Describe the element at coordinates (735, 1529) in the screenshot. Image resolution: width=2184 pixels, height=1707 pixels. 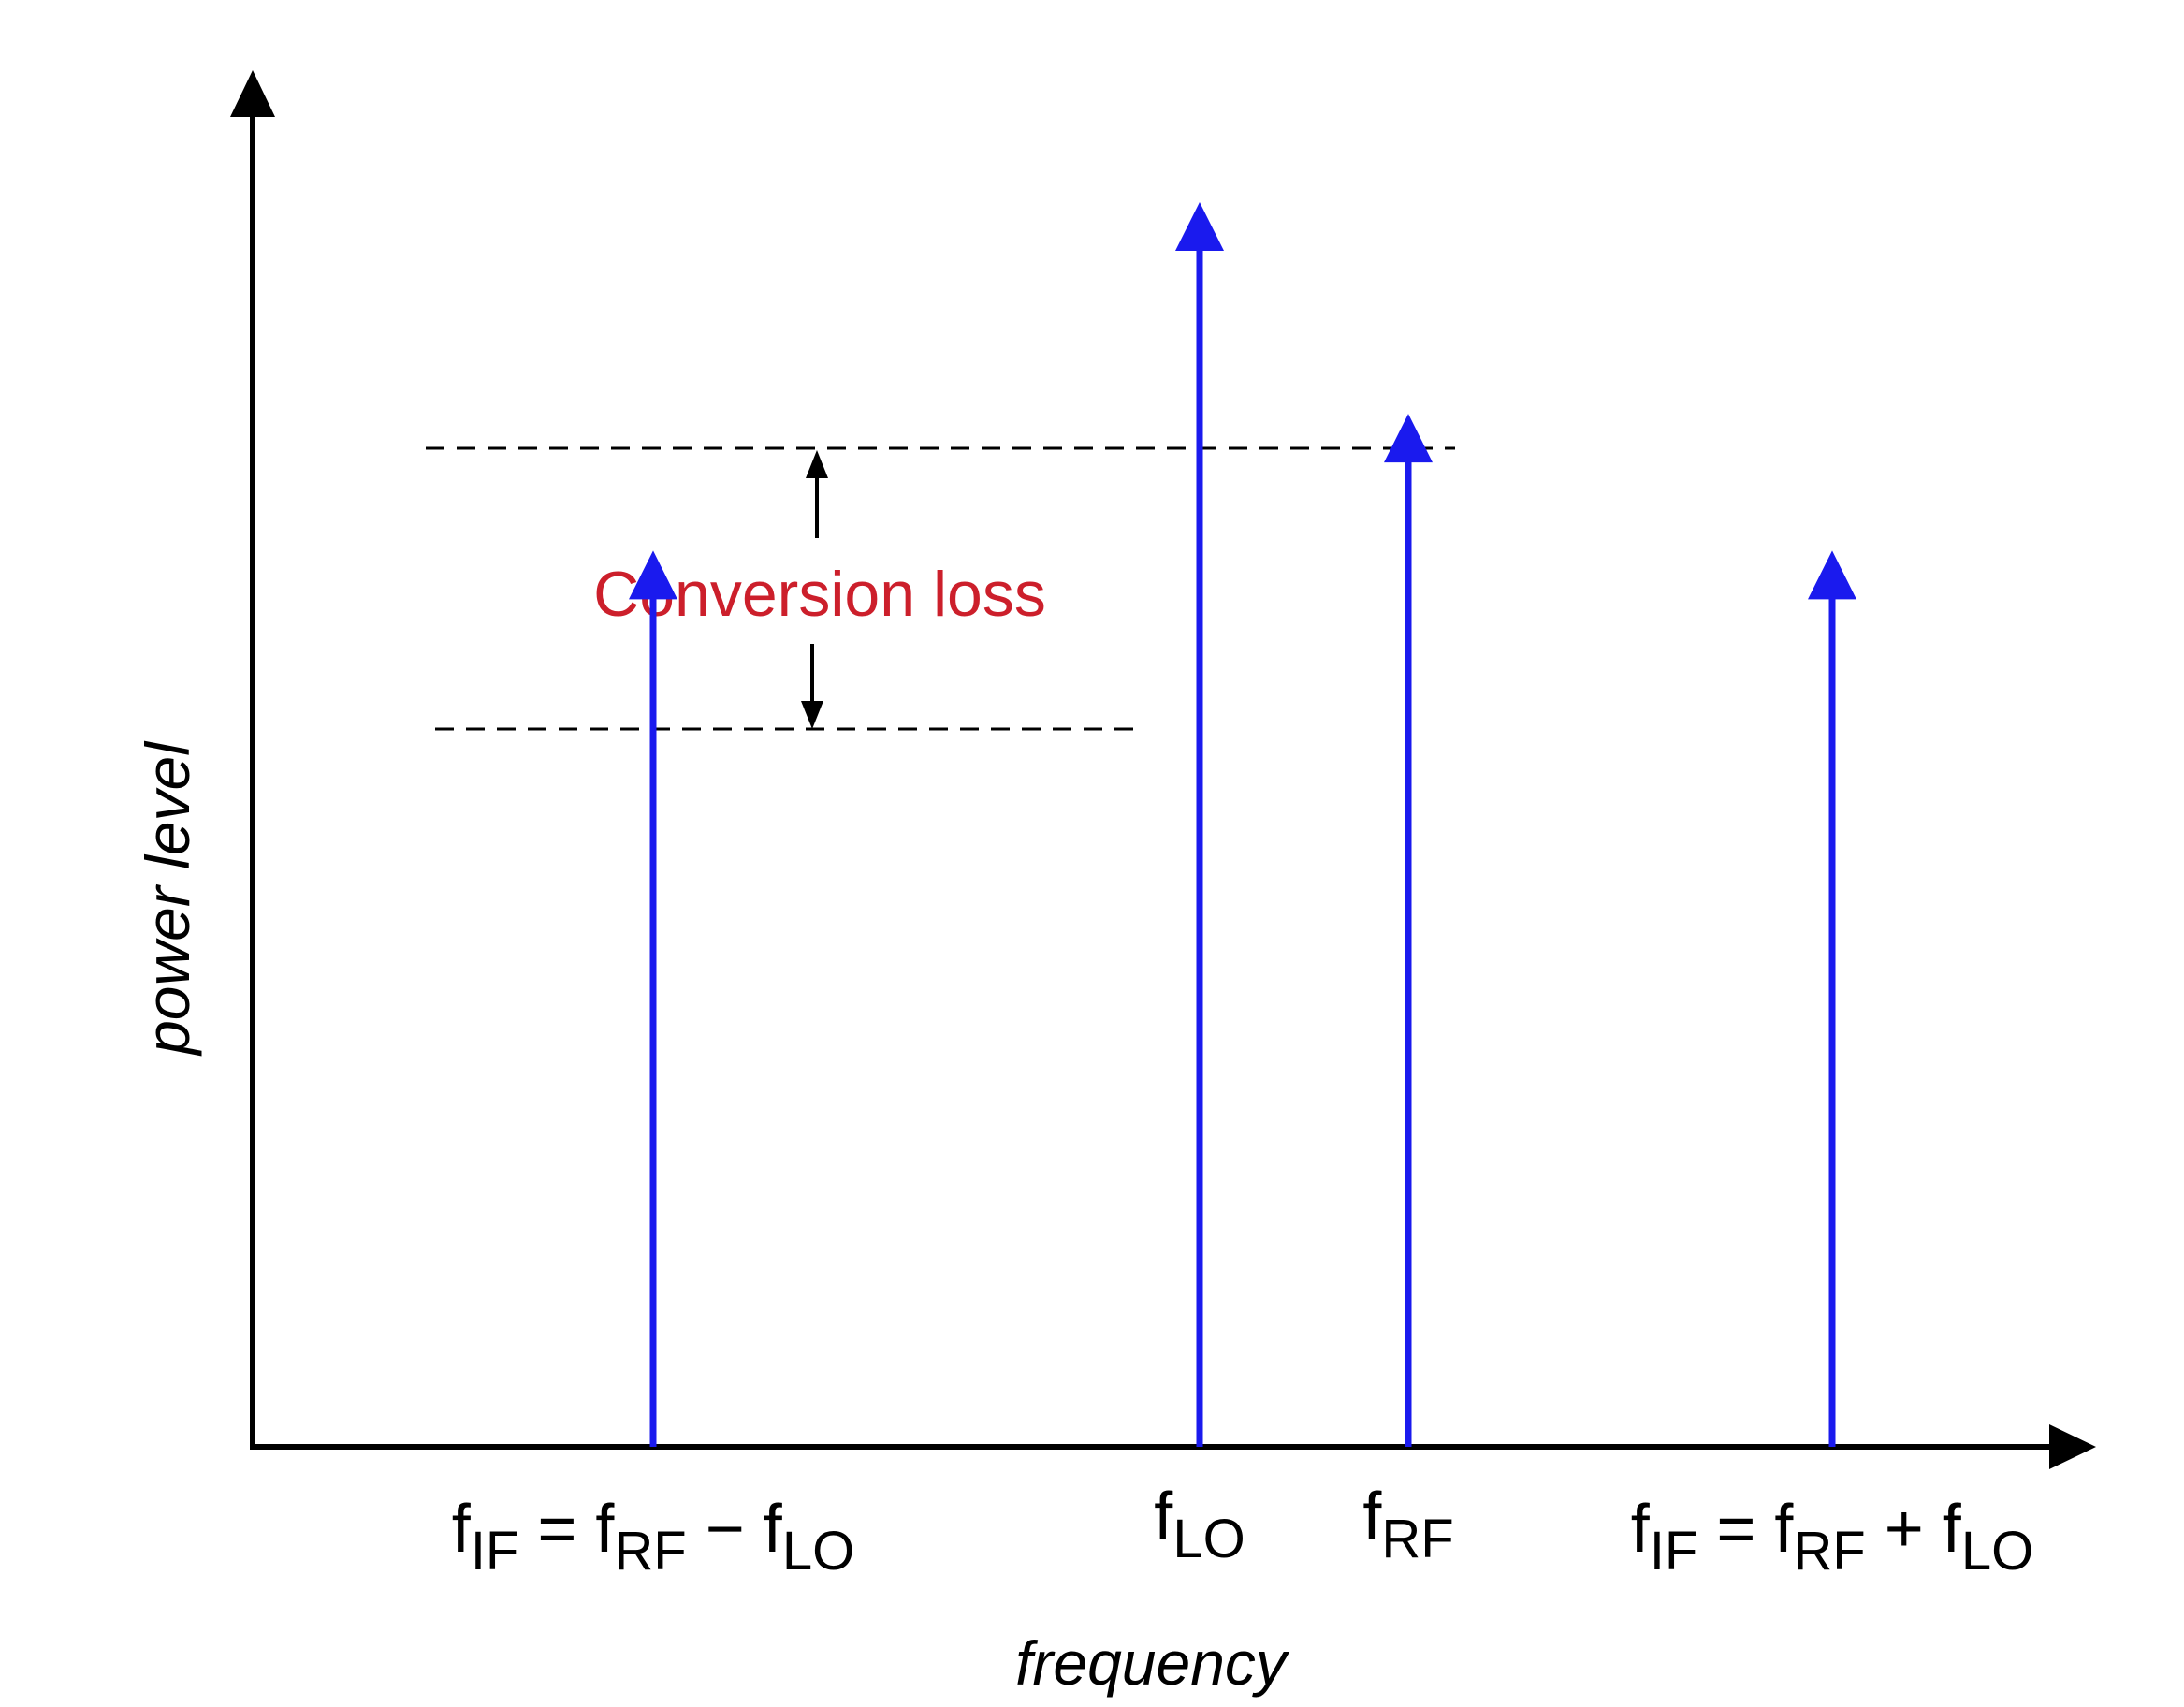
I see `label-operator-part: − f` at that location.